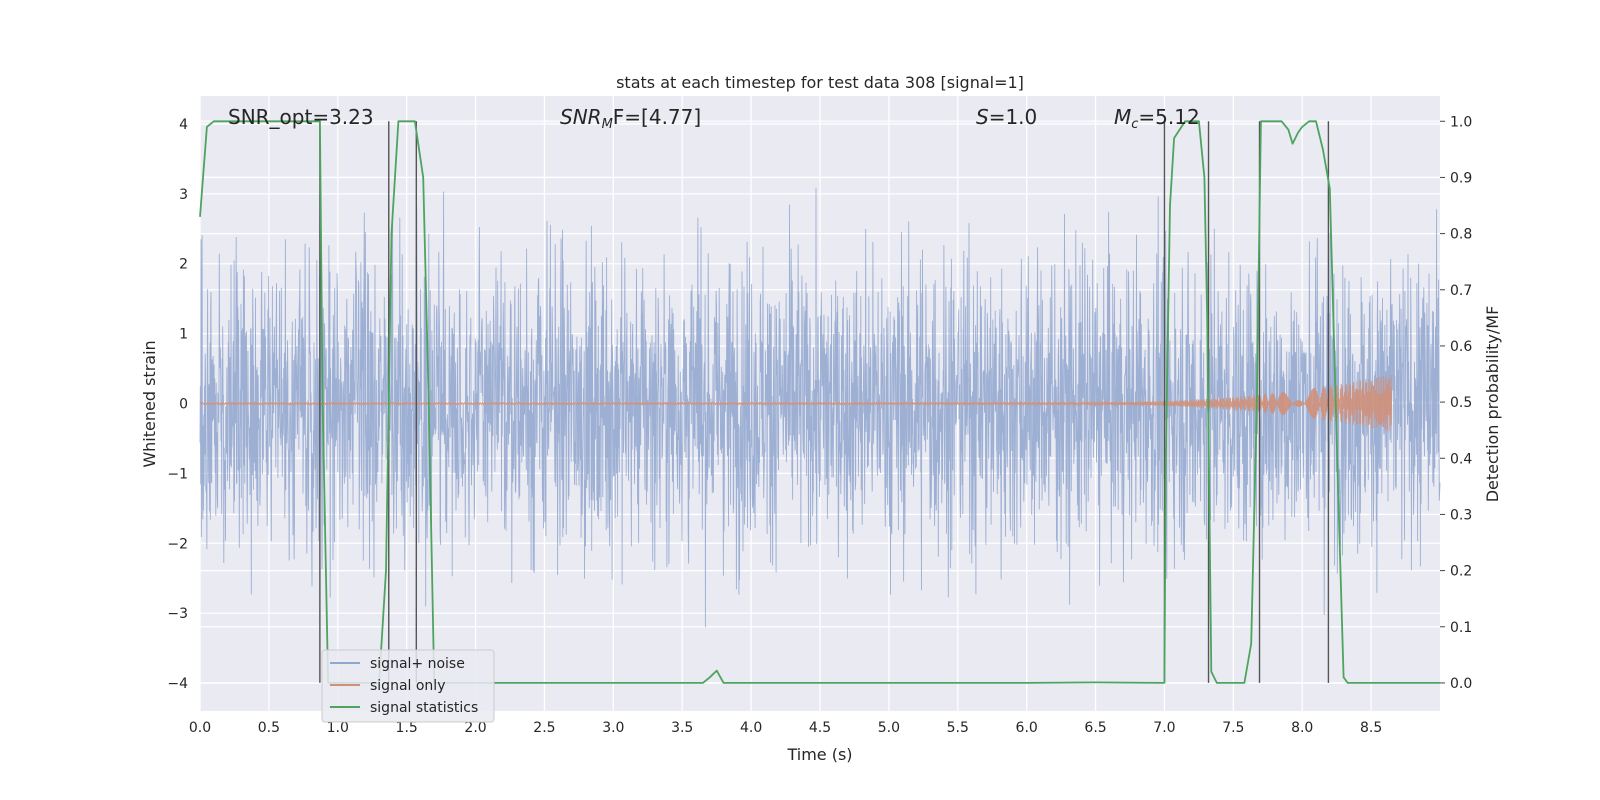 The width and height of the screenshot is (1600, 800). What do you see at coordinates (183, 265) in the screenshot?
I see `y-tick-label: 2` at bounding box center [183, 265].